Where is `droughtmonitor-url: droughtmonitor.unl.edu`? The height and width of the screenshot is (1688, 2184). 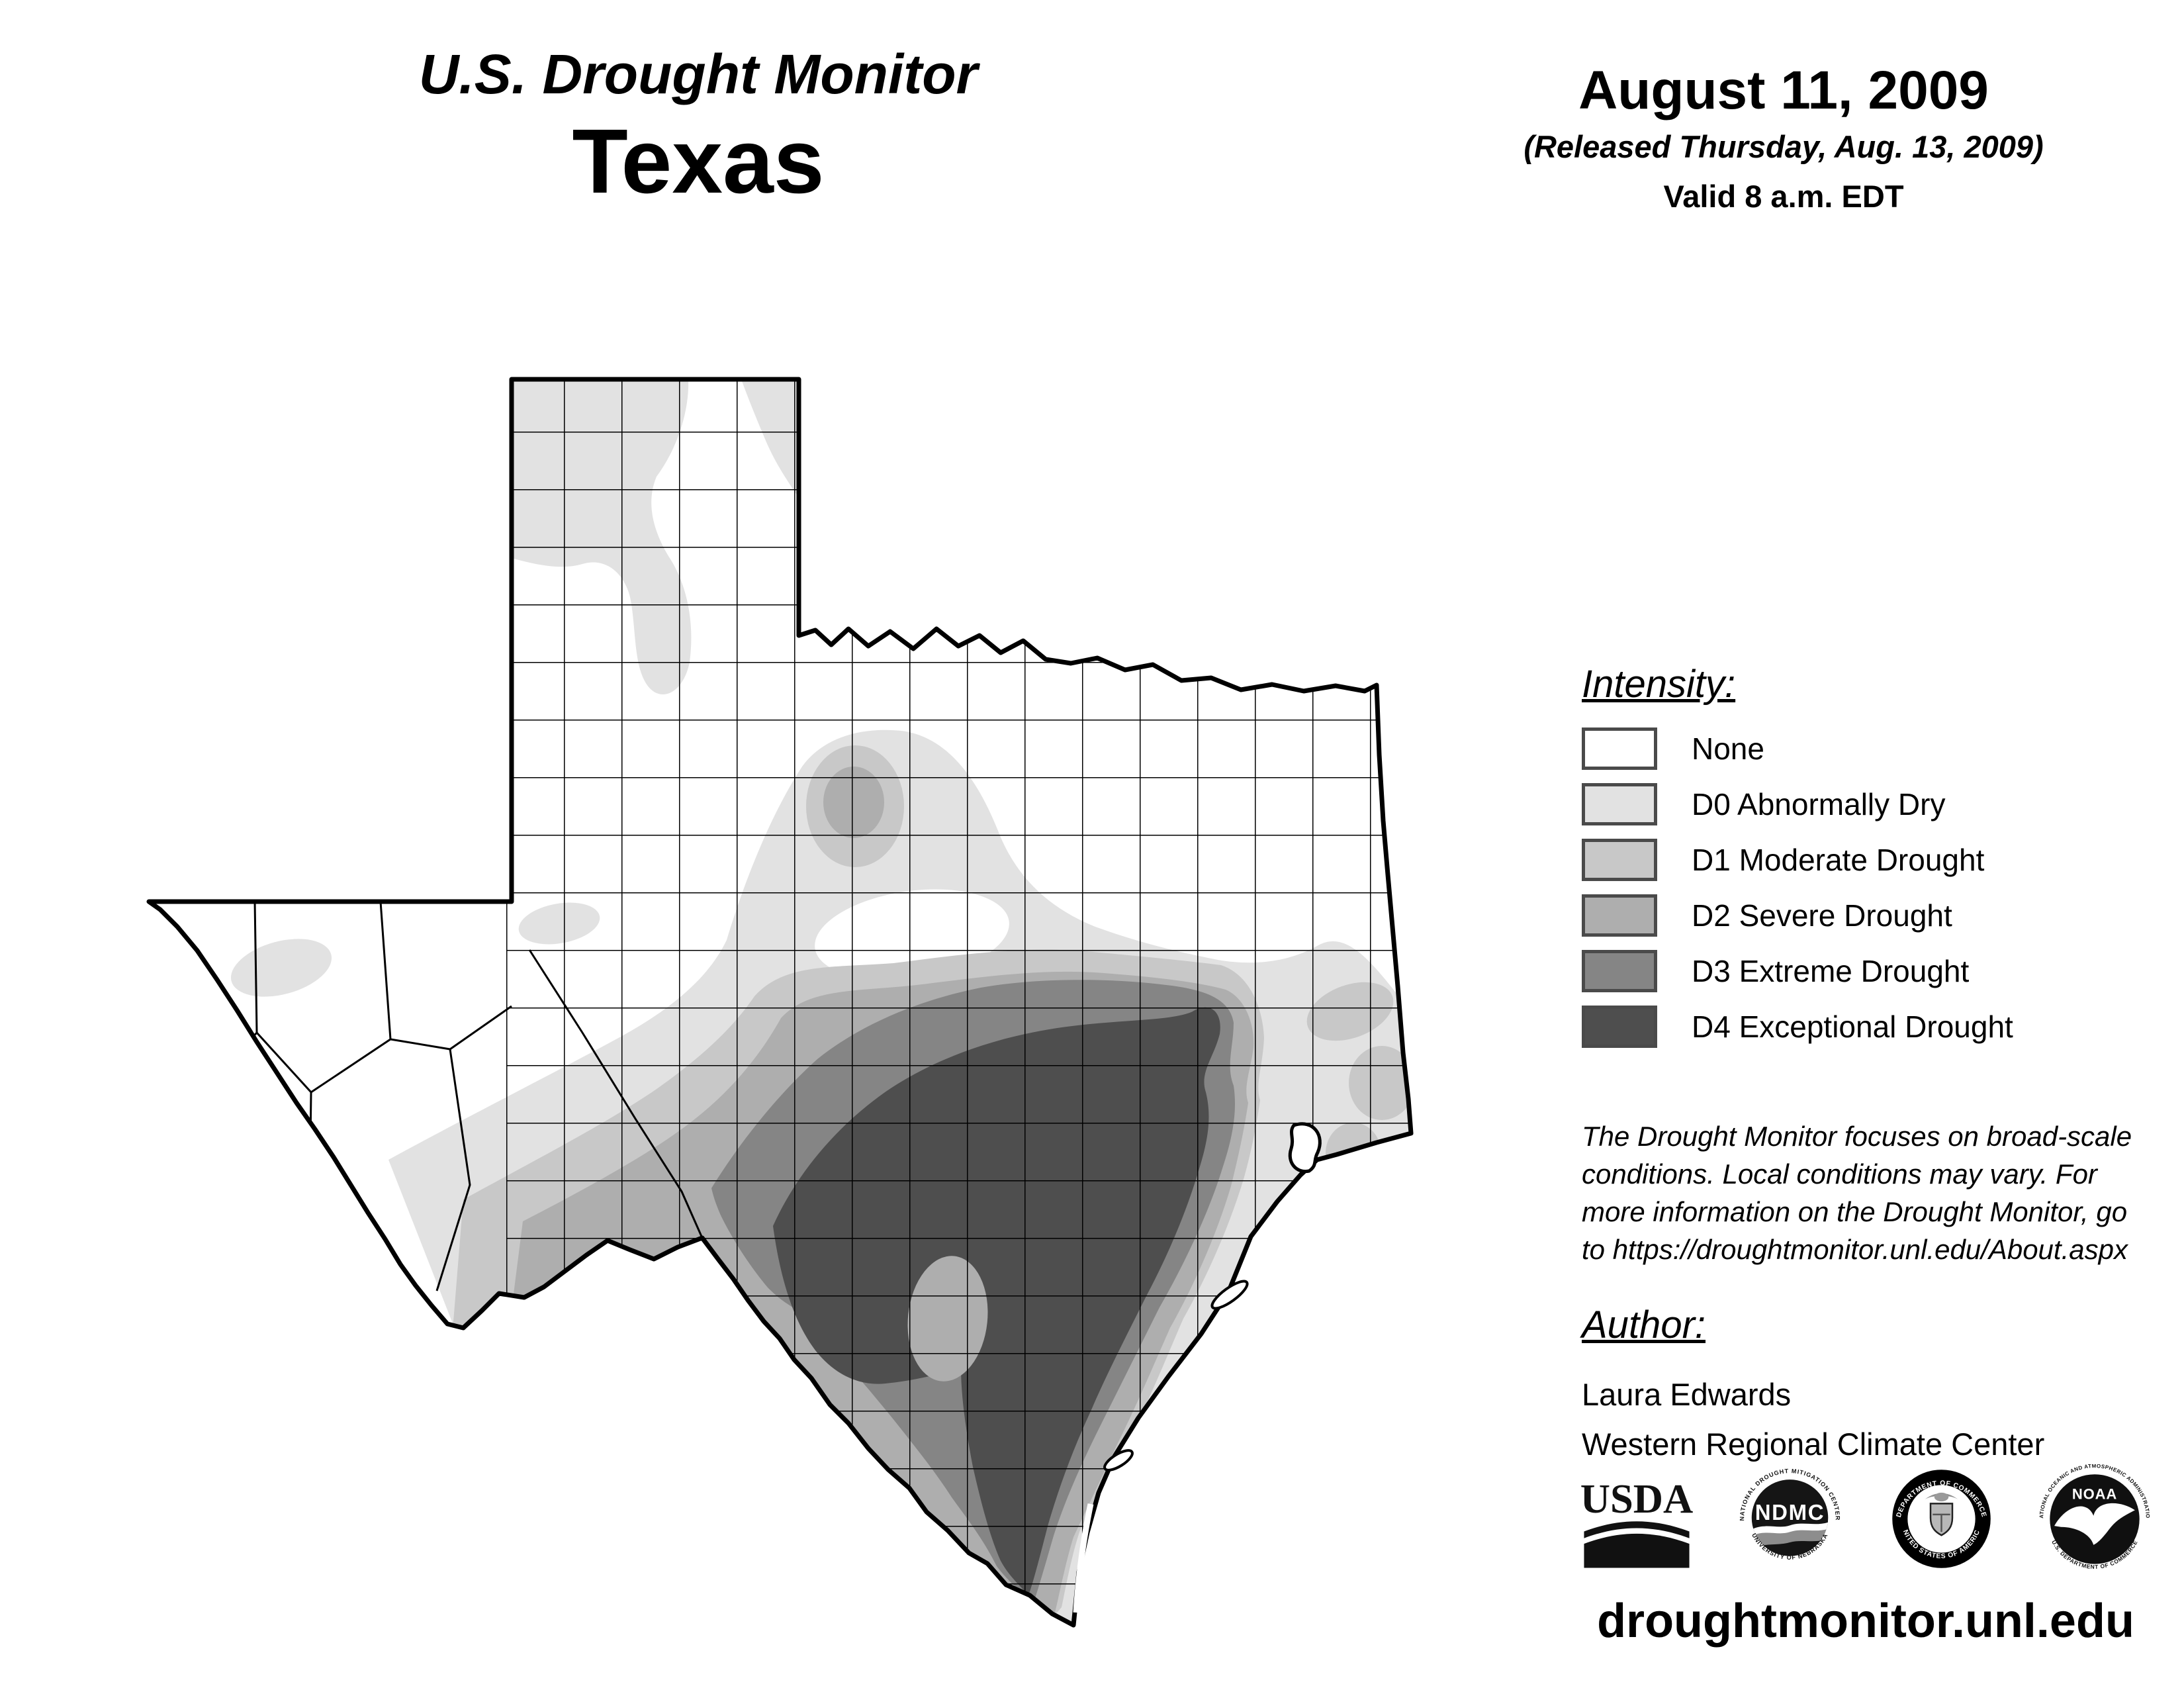 droughtmonitor-url: droughtmonitor.unl.edu is located at coordinates (1866, 1621).